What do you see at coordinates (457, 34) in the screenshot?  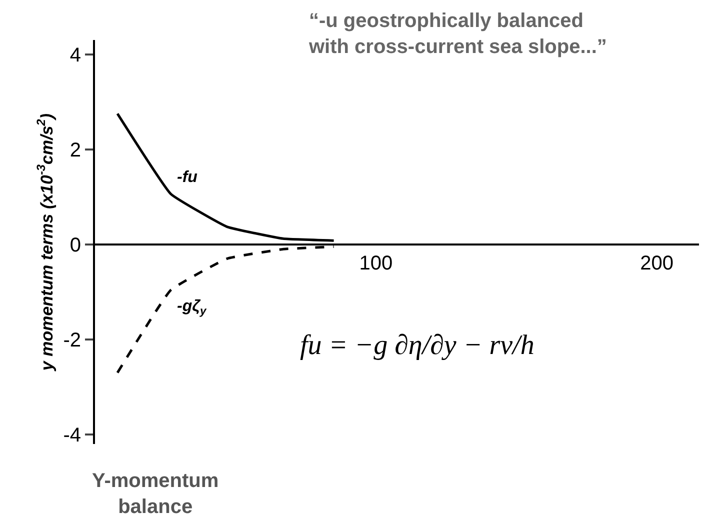 I see `annotation: “-u geostrophically balanced with cross-current sea slope...”` at bounding box center [457, 34].